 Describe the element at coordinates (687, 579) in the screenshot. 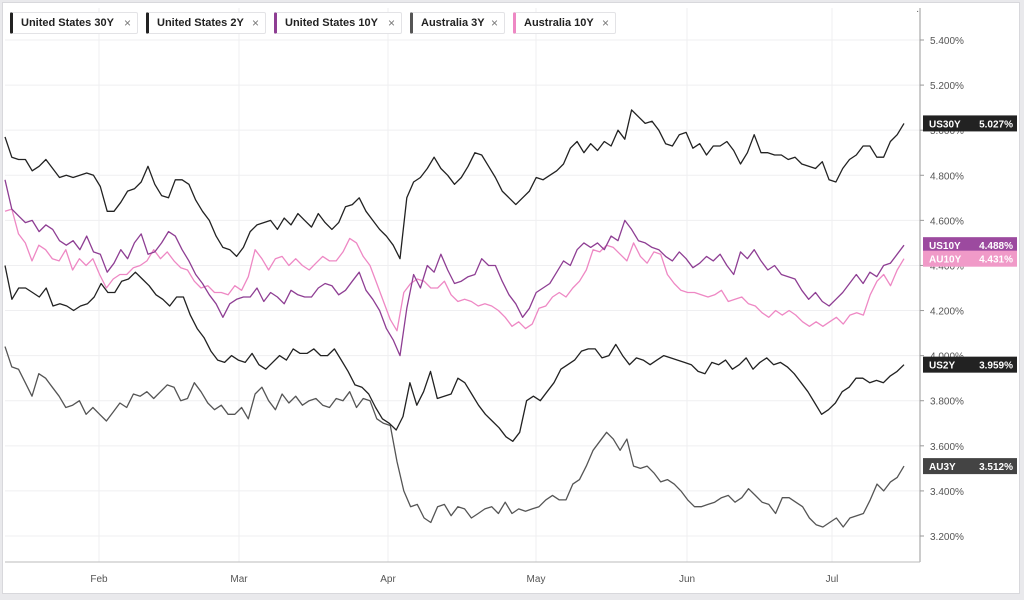

I see `x-tick-label: Jun` at that location.